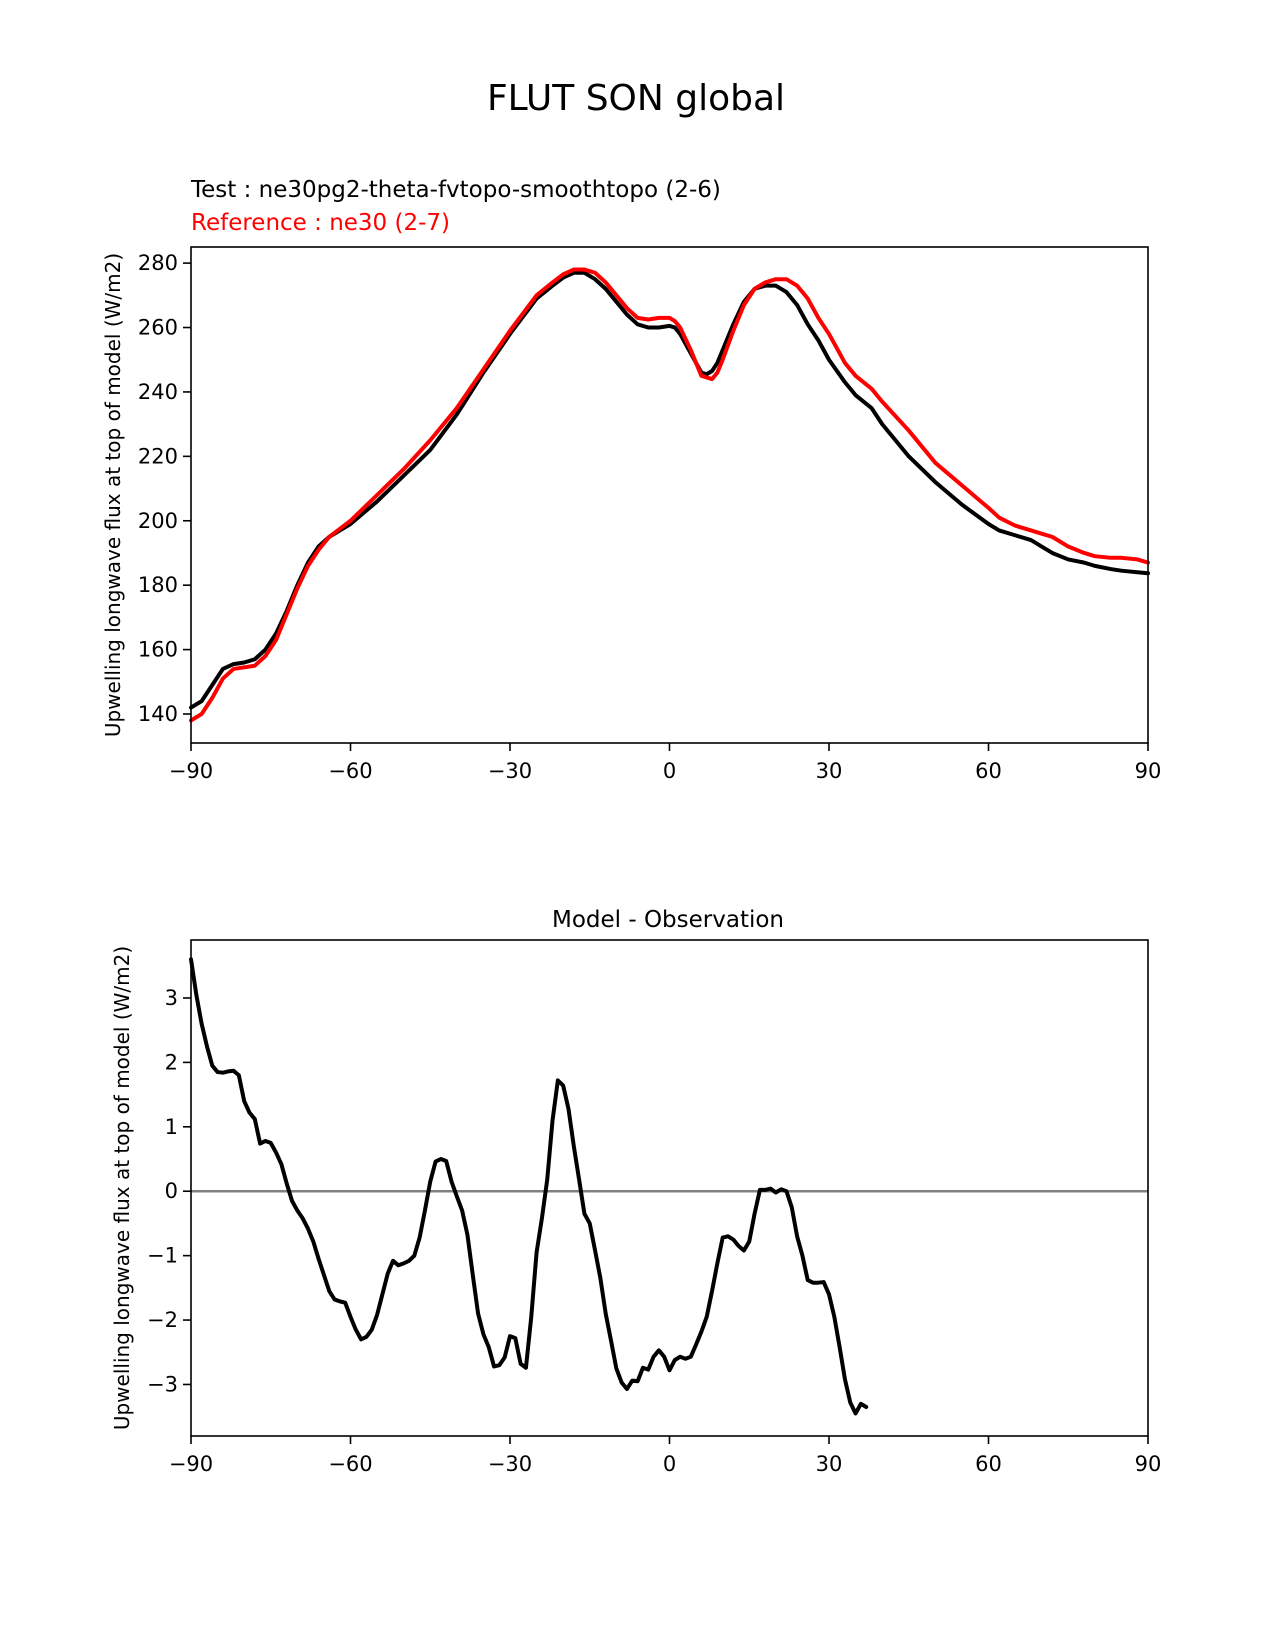 This screenshot has width=1275, height=1650. What do you see at coordinates (162, 1256) in the screenshot?
I see `y-tick-label: −1` at bounding box center [162, 1256].